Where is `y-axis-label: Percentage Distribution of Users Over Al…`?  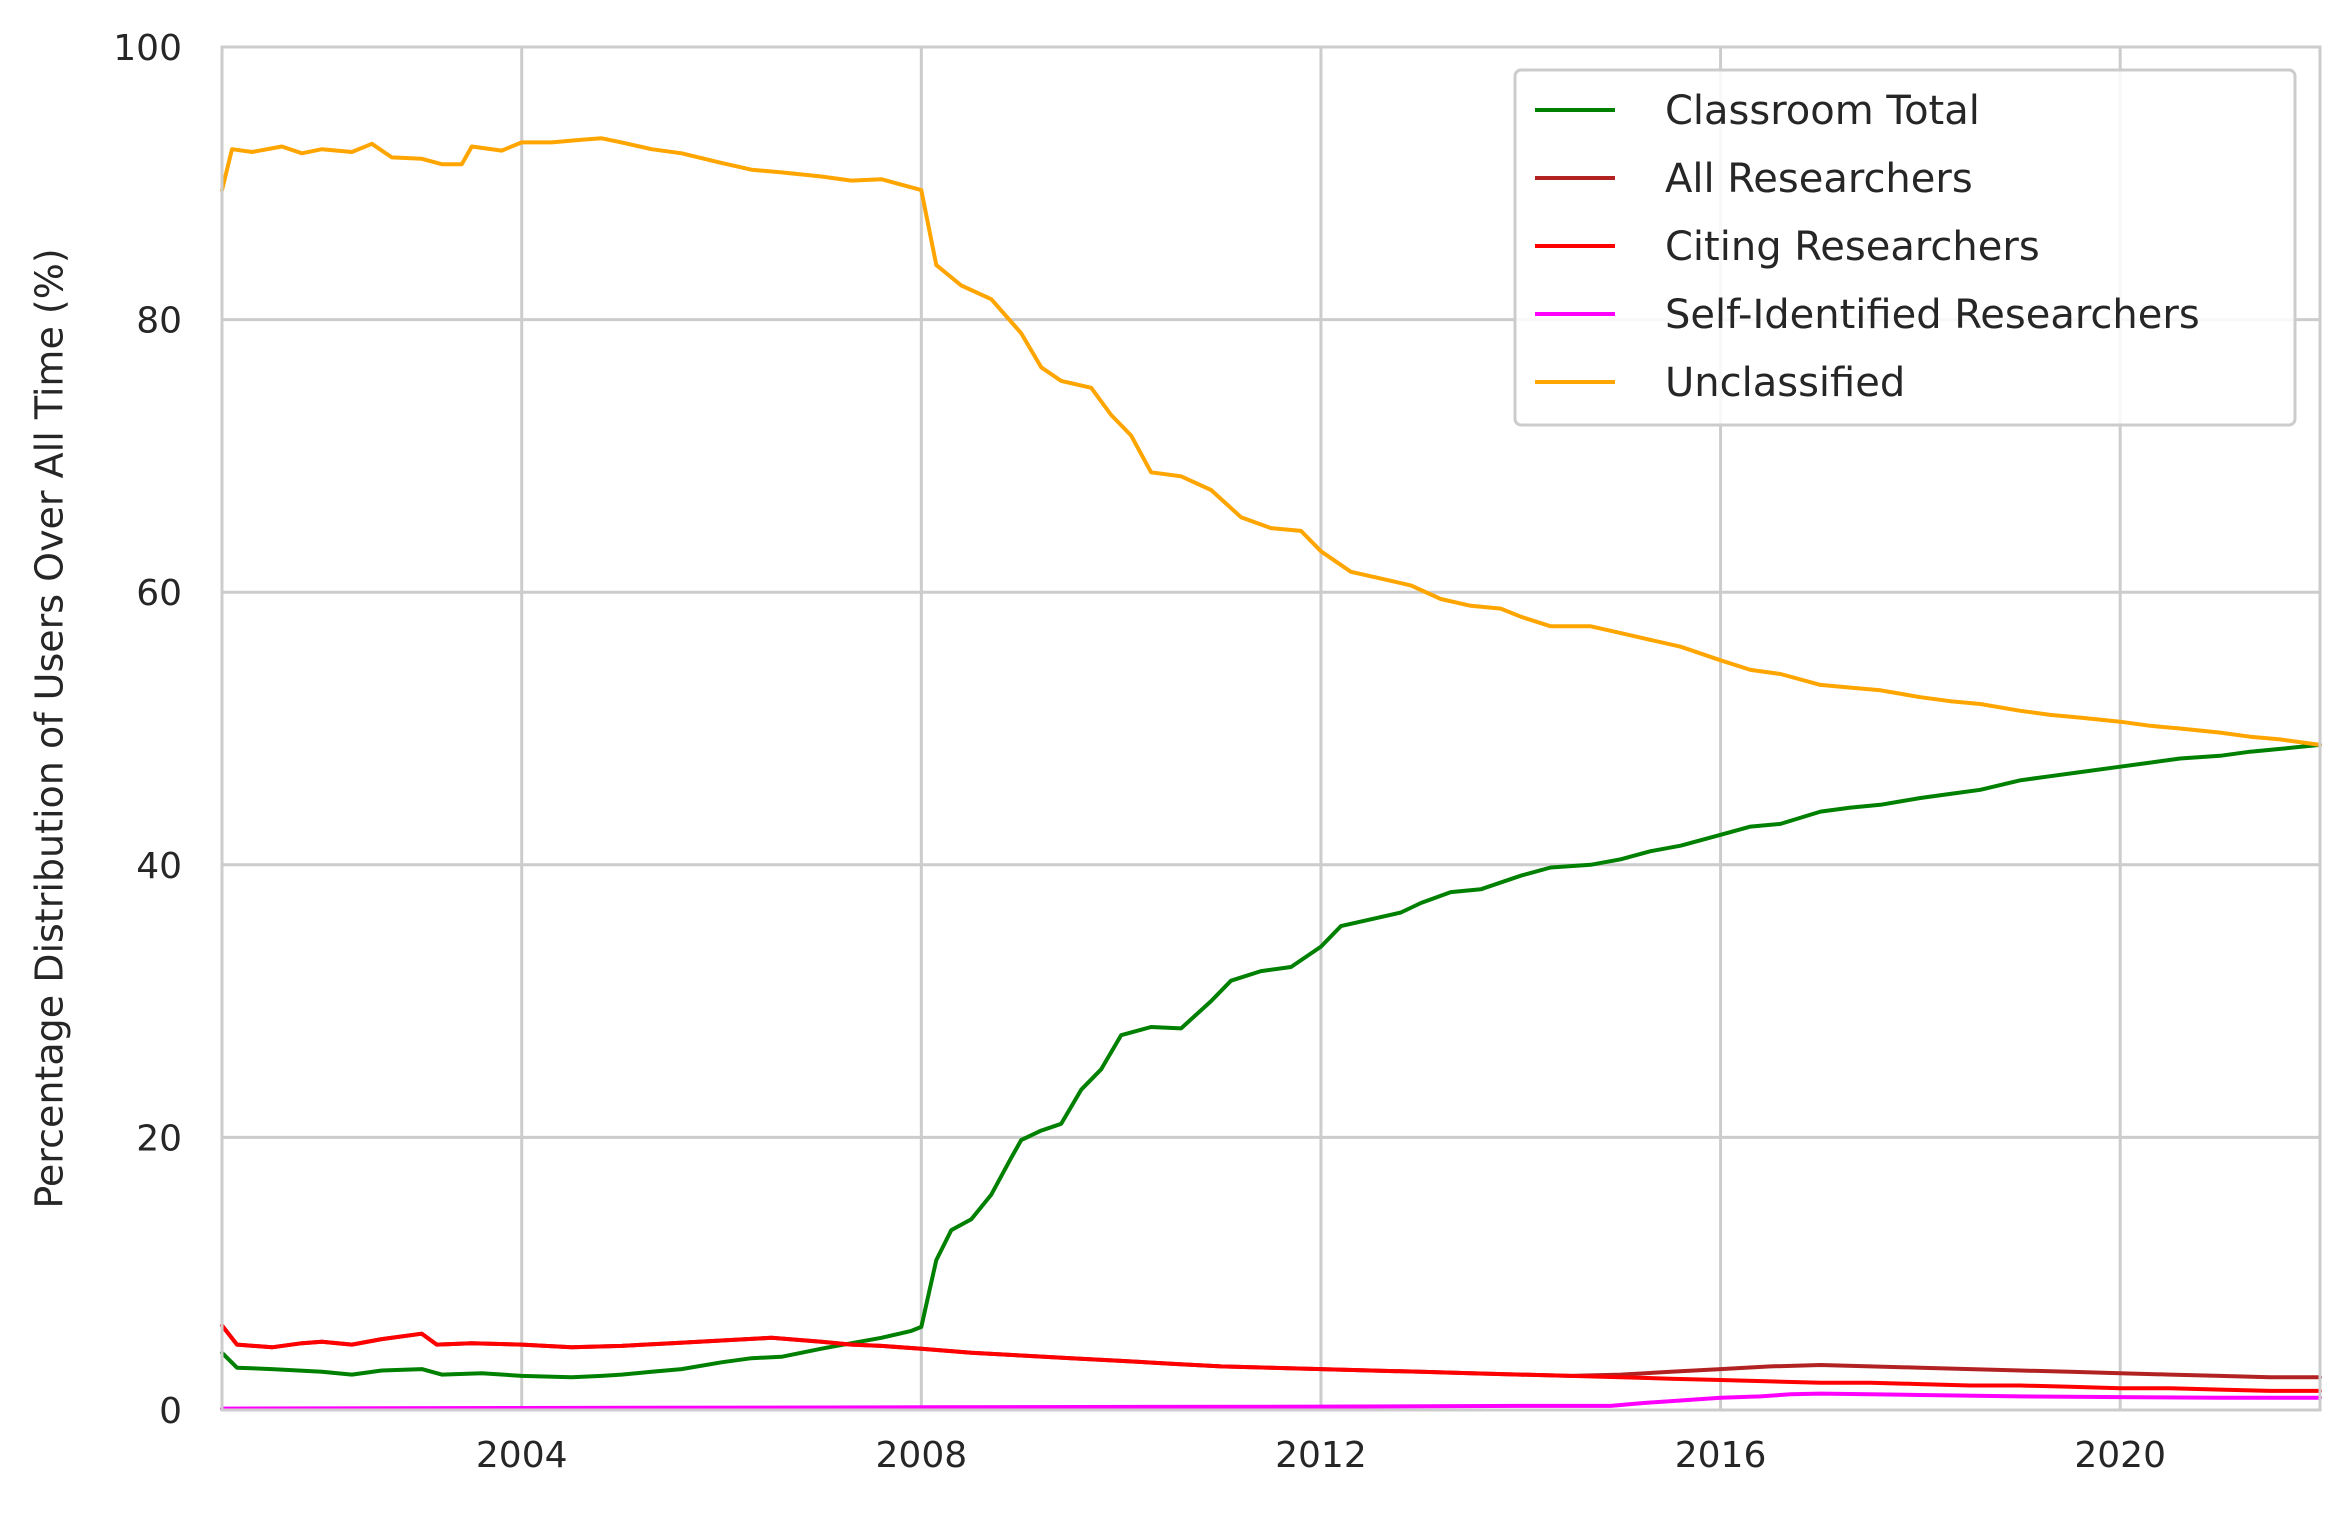
y-axis-label: Percentage Distribution of Users Over Al… is located at coordinates (50, 728).